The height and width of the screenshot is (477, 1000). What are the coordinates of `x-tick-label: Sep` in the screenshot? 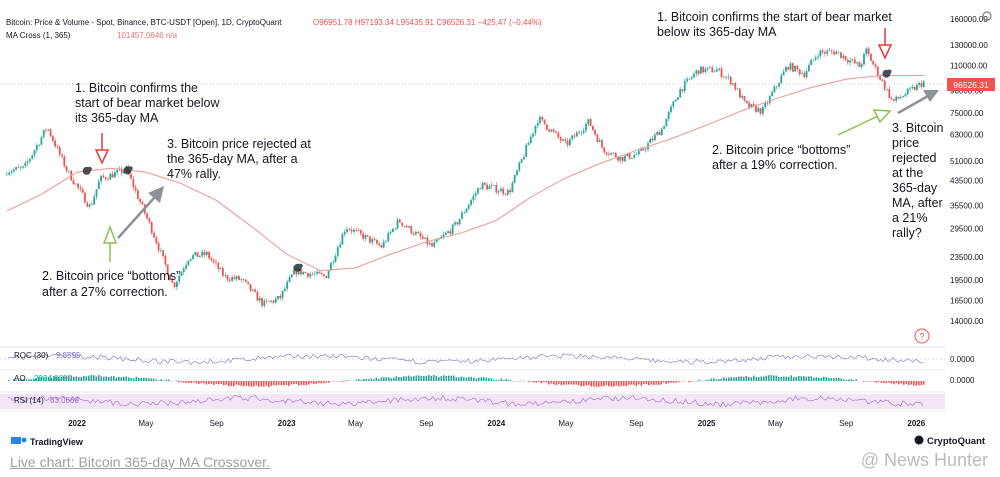 It's located at (846, 423).